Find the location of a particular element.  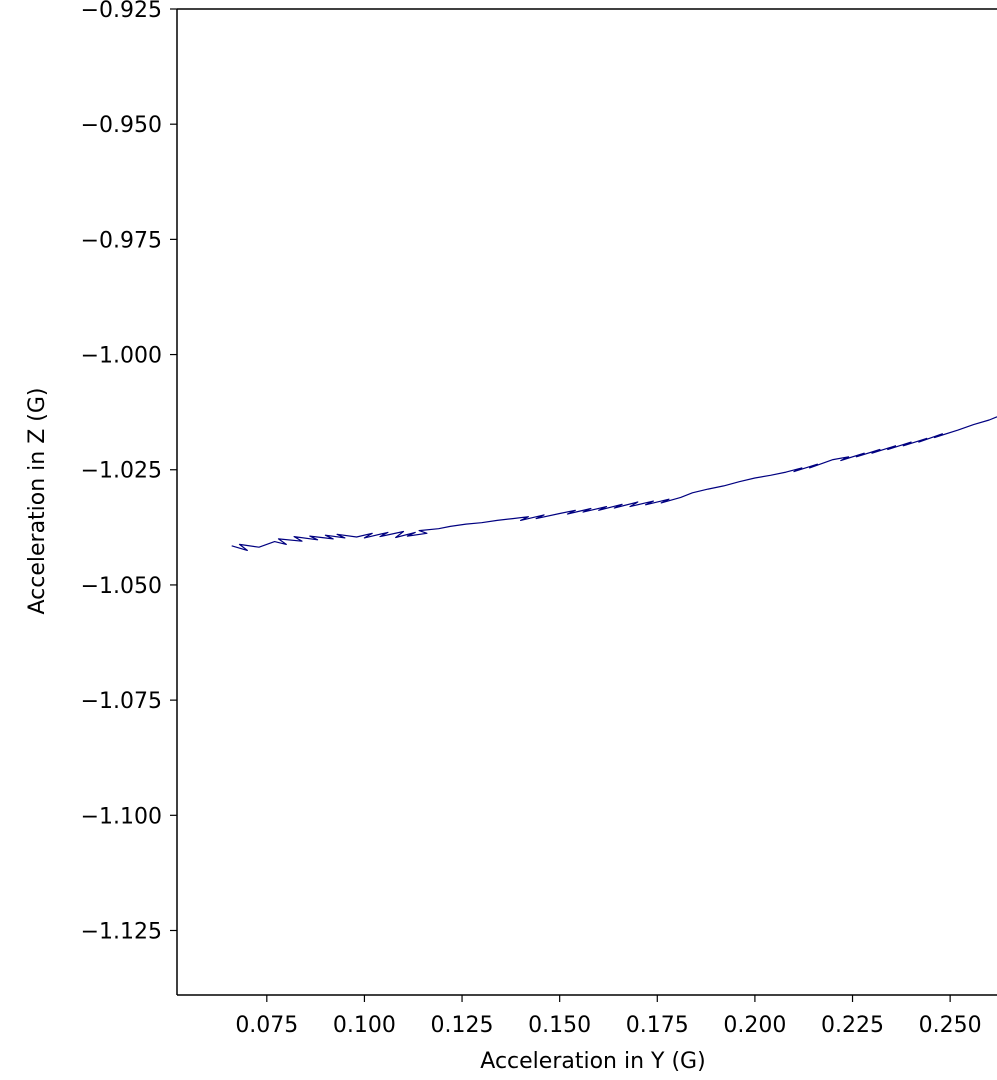

y-tick-label: −1.050 is located at coordinates (121, 586).